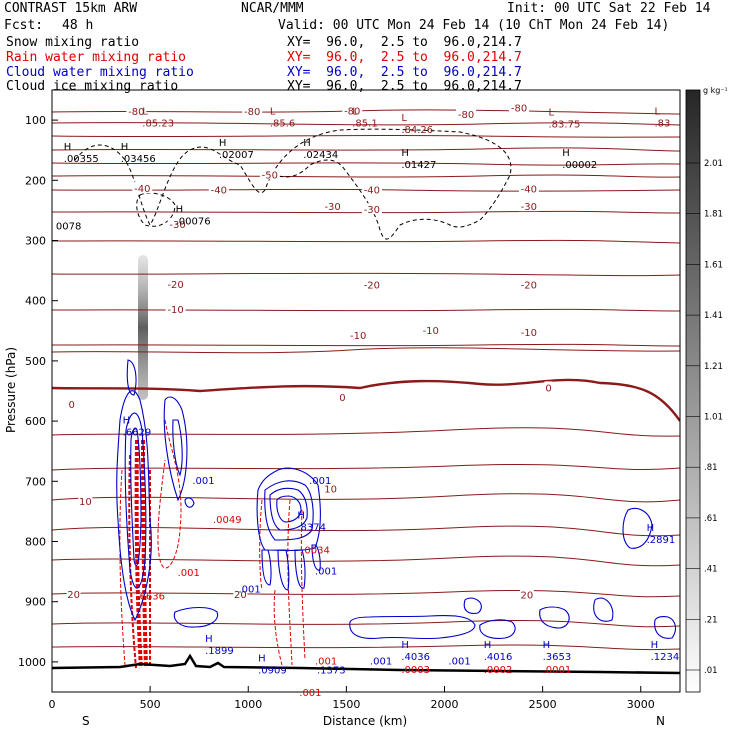  Describe the element at coordinates (158, 123) in the screenshot. I see `extremum-value: .85.23` at that location.